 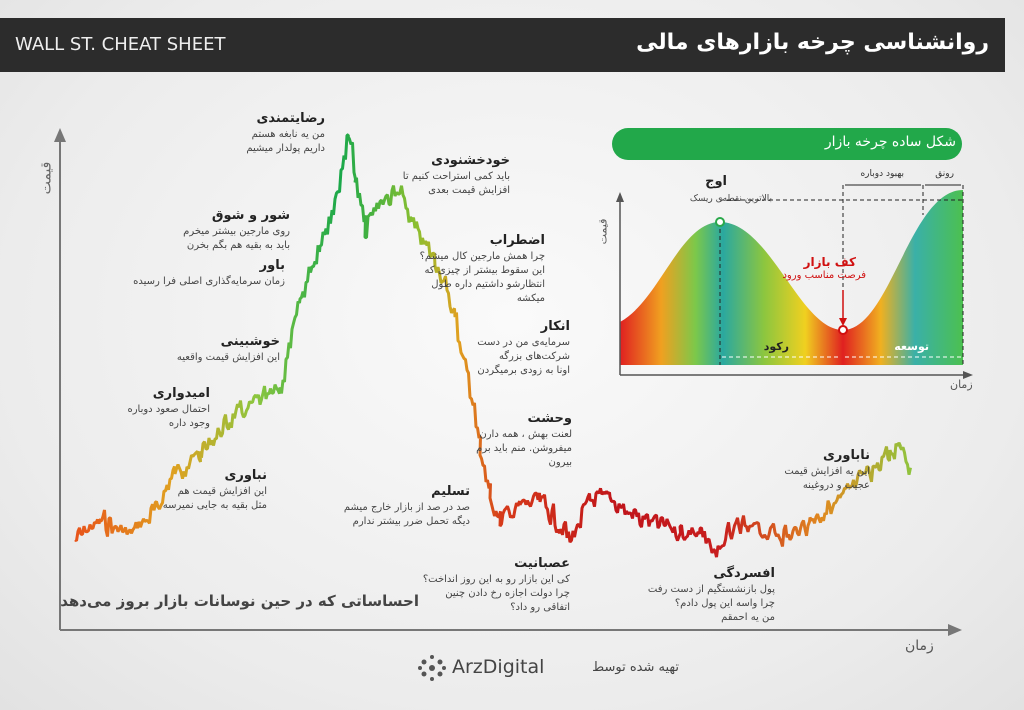 What do you see at coordinates (603, 231) in the screenshot?
I see `inset-y-label: قیمت` at bounding box center [603, 231].